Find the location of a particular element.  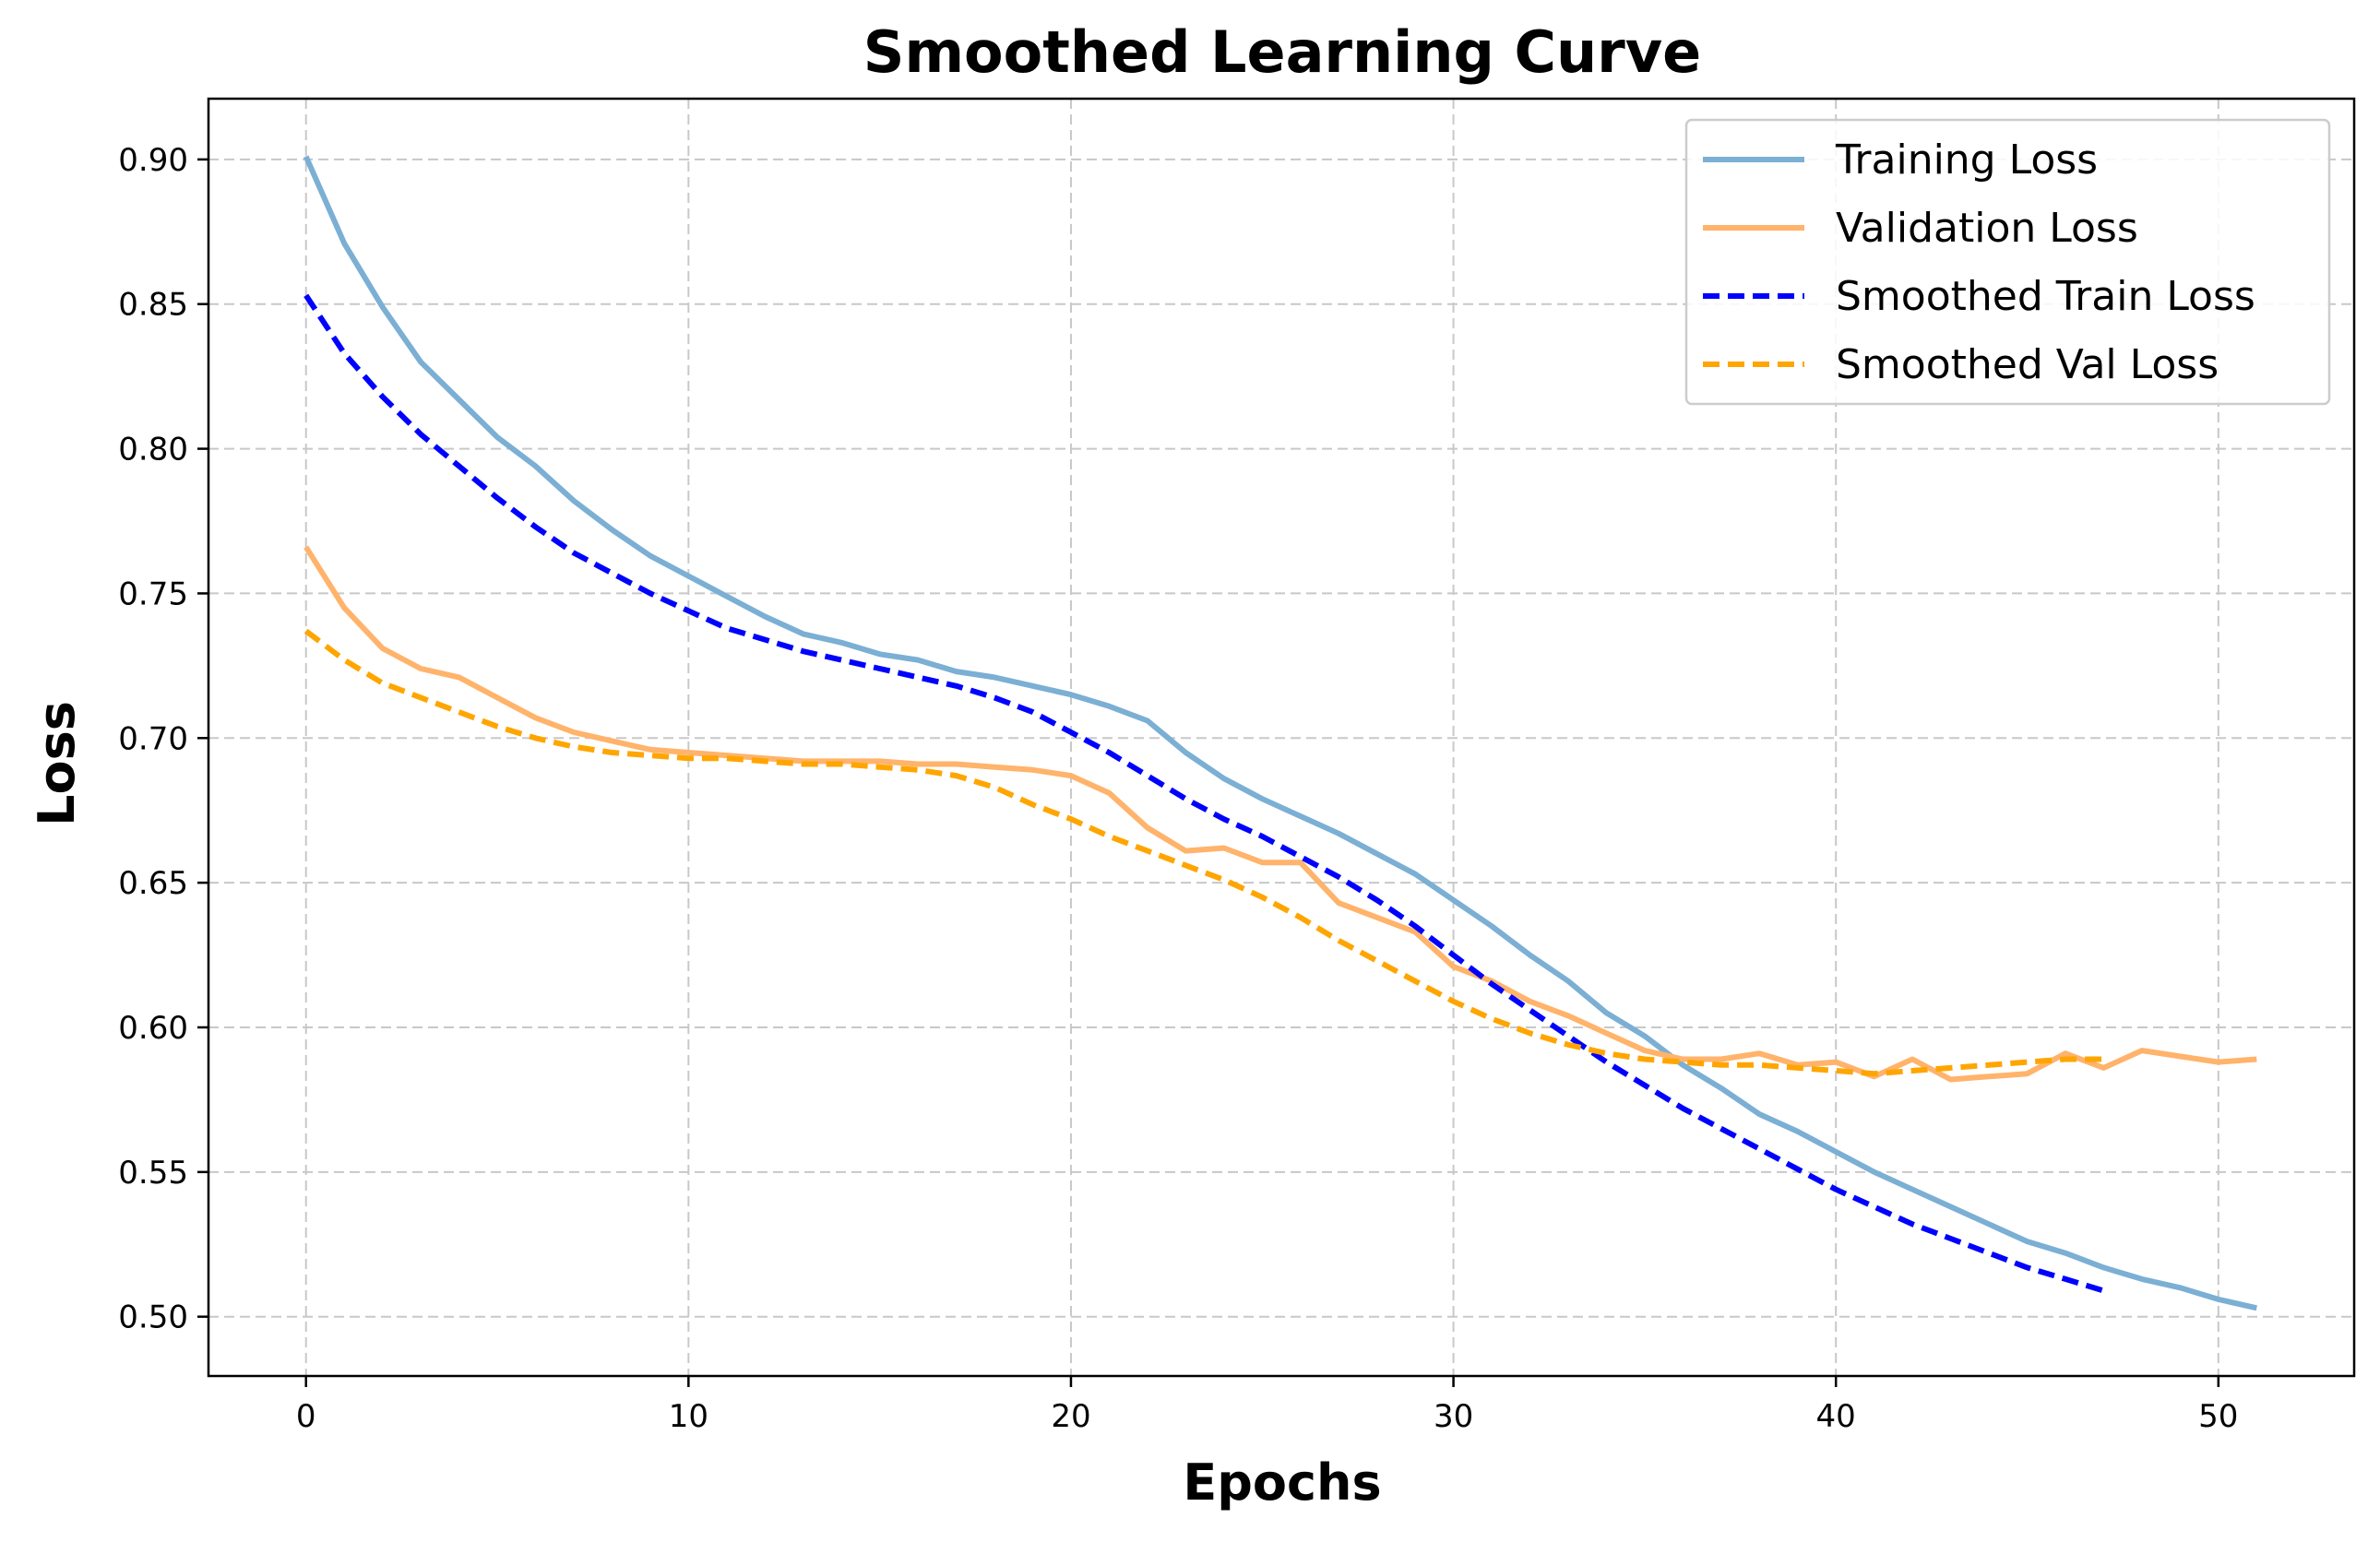

x-tick-label: 40 is located at coordinates (1836, 1416).